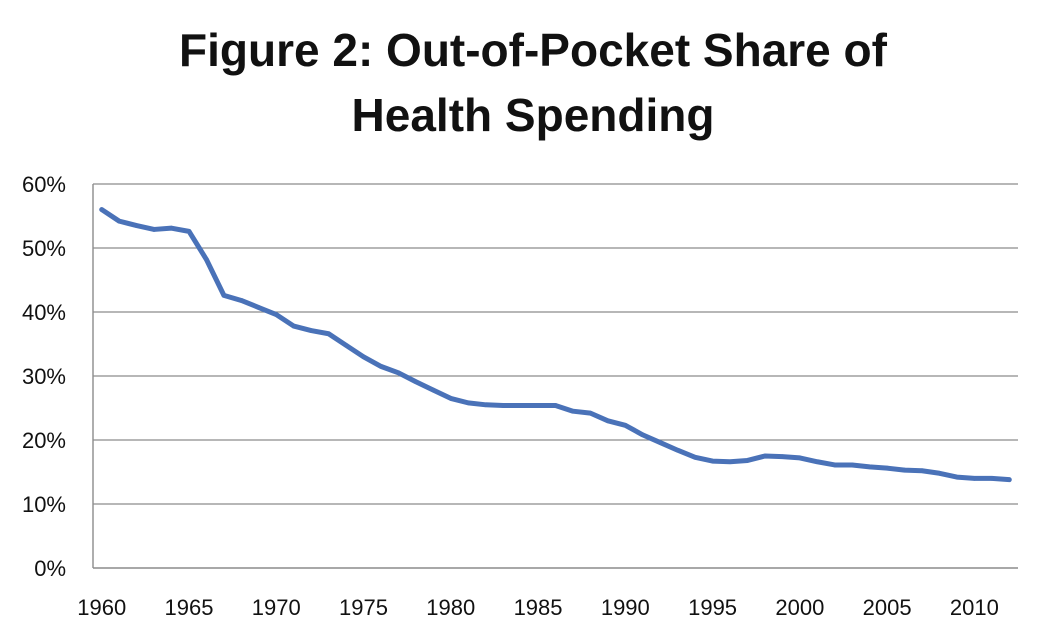 This screenshot has height=633, width=1046. What do you see at coordinates (44, 312) in the screenshot?
I see `y-tick-label: 40%` at bounding box center [44, 312].